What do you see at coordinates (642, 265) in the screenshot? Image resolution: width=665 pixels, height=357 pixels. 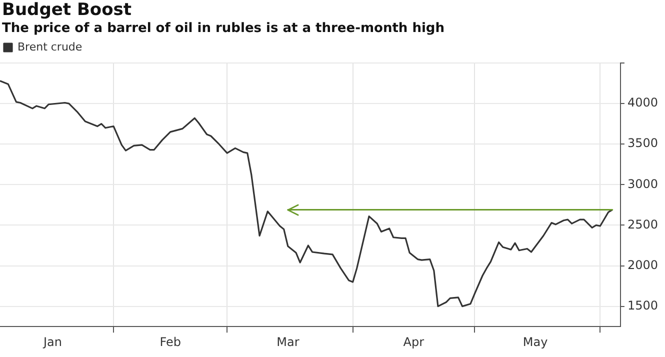 I see `y-tick-label: 2000` at bounding box center [642, 265].